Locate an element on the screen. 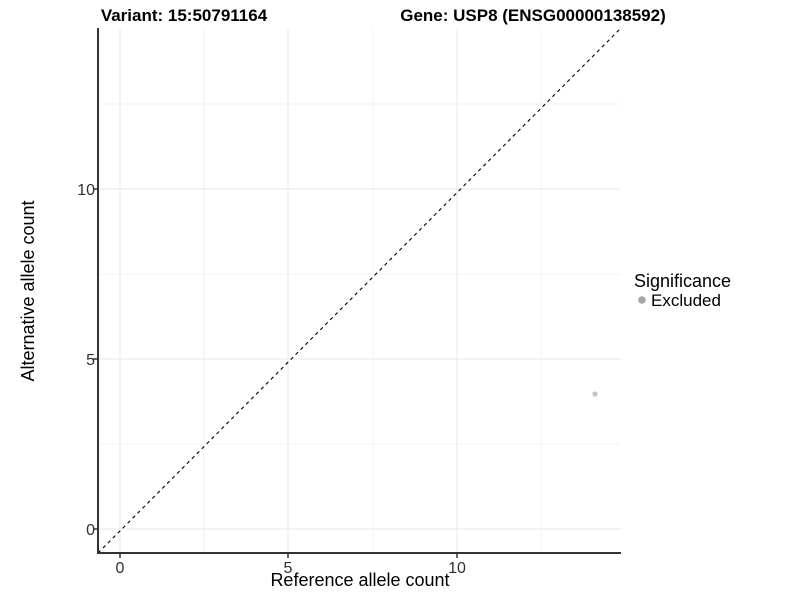  x-tick-labels: 0 5 10 is located at coordinates (291, 568).